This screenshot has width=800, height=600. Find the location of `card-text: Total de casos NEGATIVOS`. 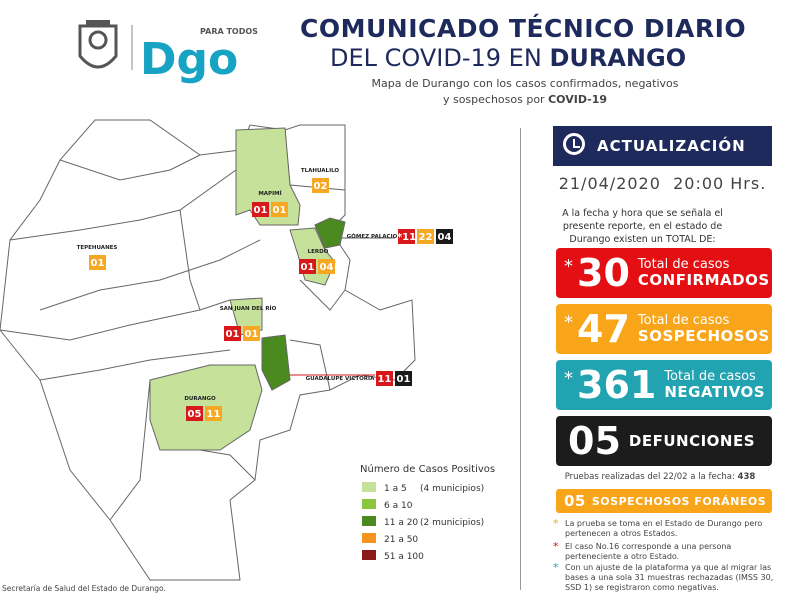

card-text: Total de casos NEGATIVOS is located at coordinates (715, 384).